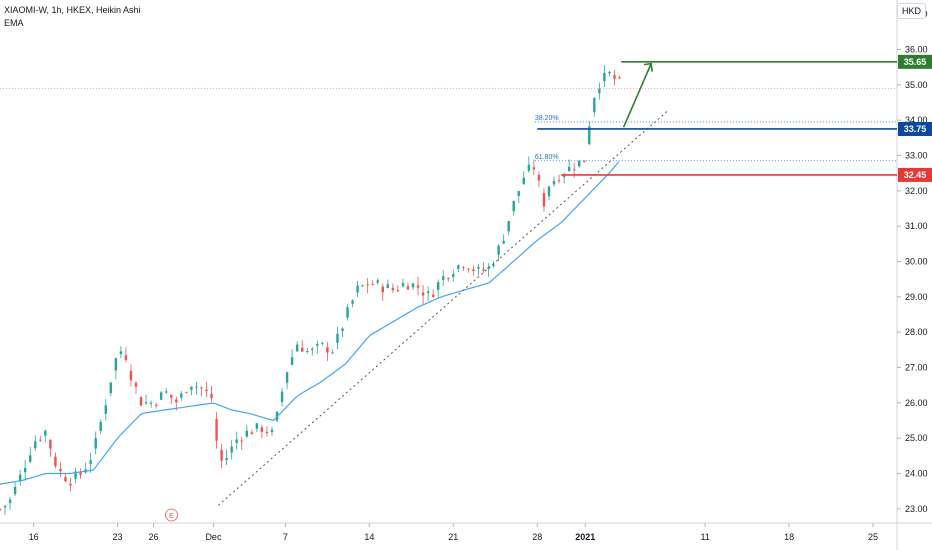  I want to click on price-tick-label: 29.00, so click(916, 297).